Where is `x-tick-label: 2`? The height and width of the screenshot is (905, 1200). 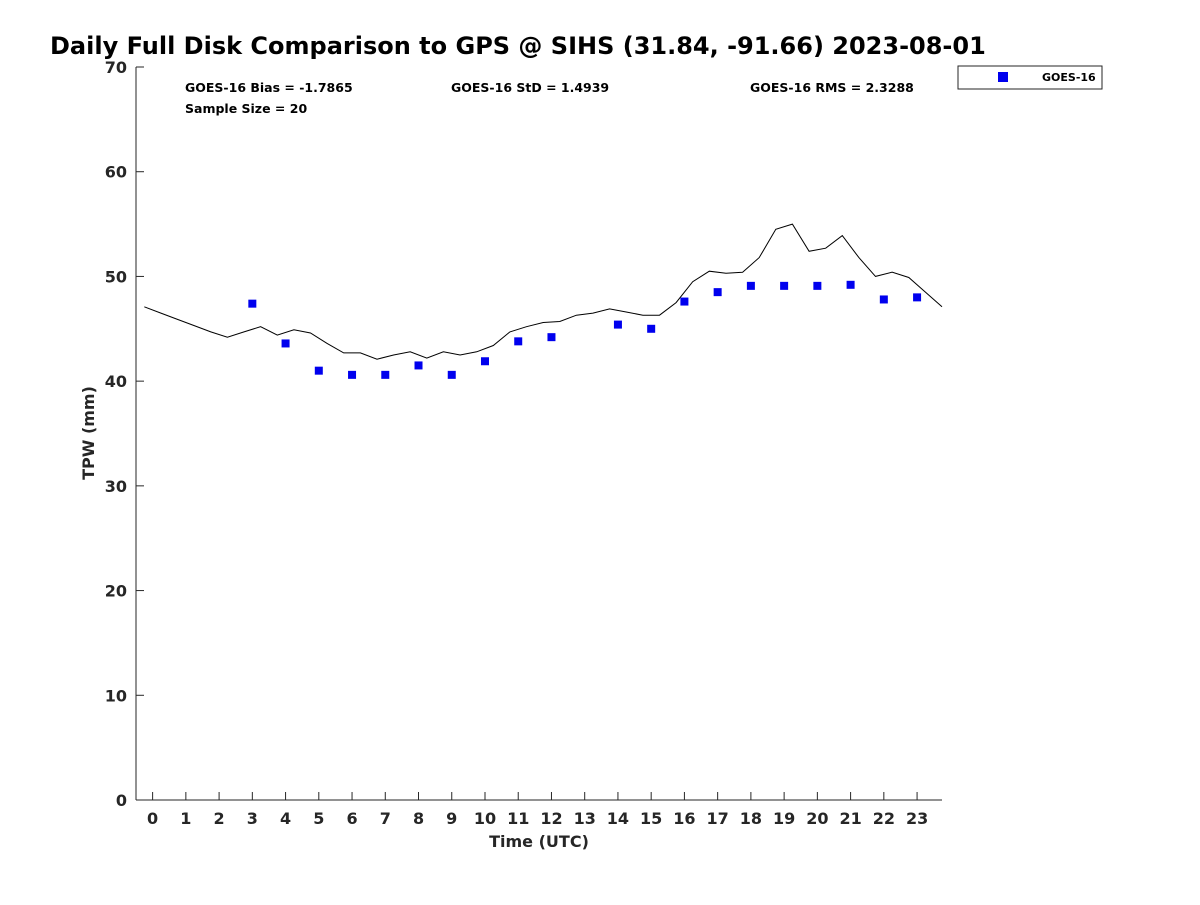
x-tick-label: 2 is located at coordinates (219, 818).